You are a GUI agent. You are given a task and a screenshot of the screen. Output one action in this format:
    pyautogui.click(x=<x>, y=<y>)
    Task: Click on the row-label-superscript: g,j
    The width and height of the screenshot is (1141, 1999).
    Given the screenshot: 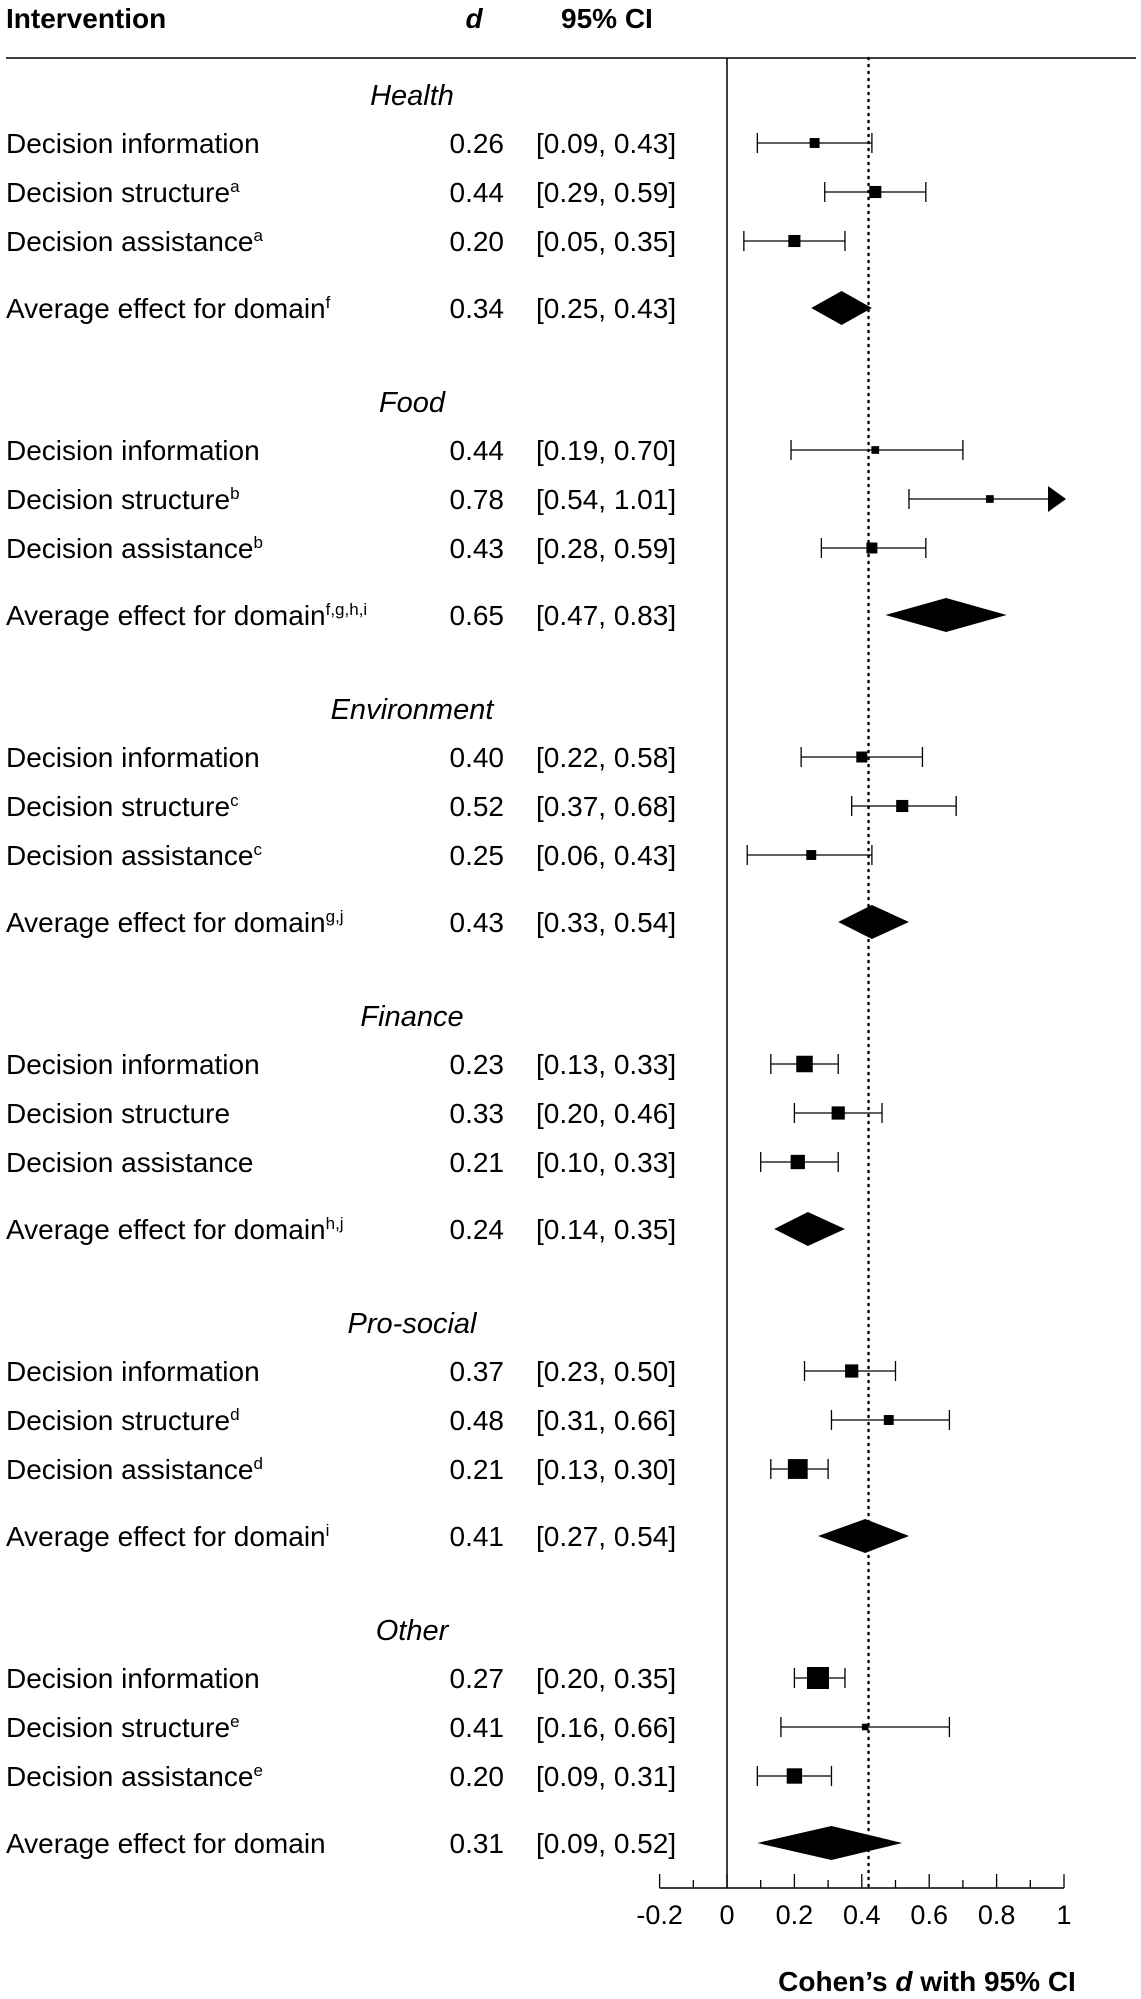 What is the action you would take?
    pyautogui.click(x=335, y=916)
    